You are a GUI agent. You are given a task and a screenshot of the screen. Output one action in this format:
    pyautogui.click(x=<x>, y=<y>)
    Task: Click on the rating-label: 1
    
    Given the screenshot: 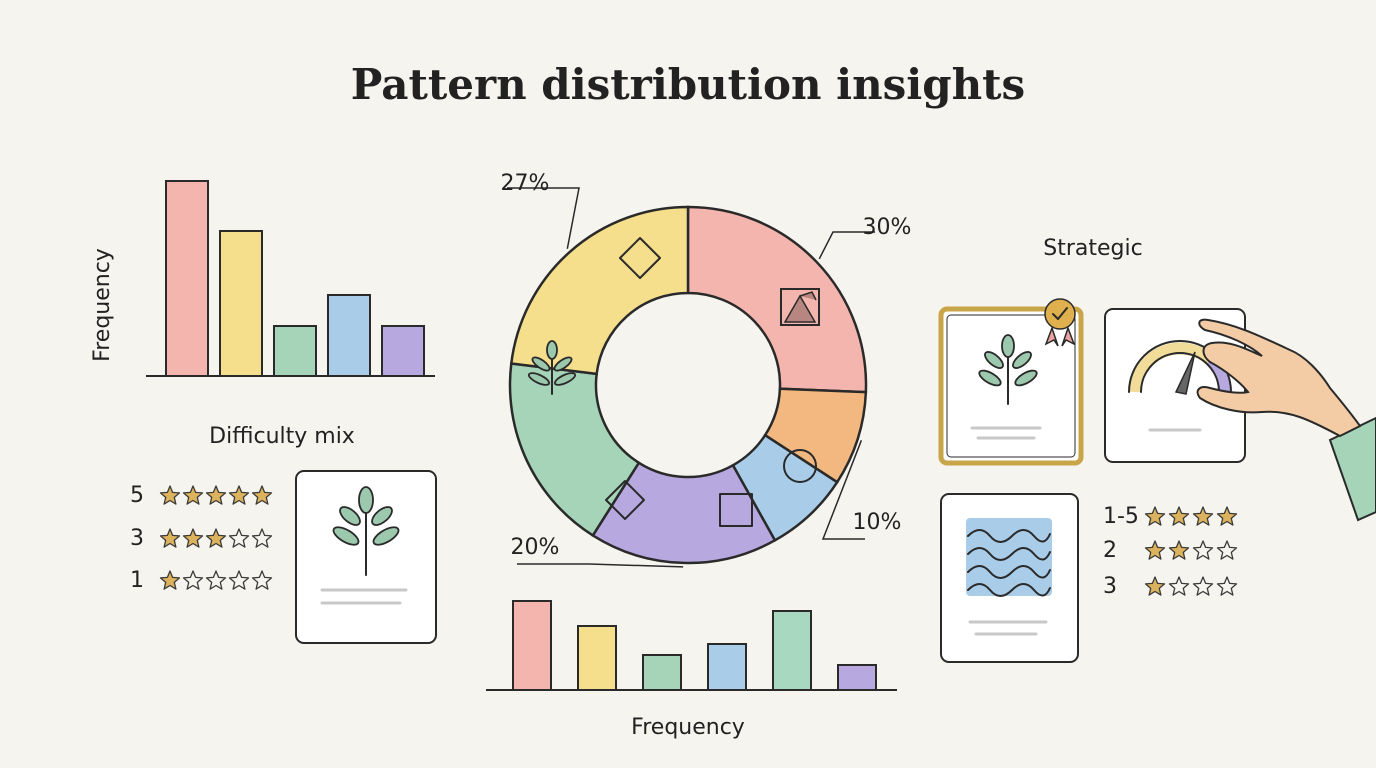 What is the action you would take?
    pyautogui.click(x=137, y=580)
    